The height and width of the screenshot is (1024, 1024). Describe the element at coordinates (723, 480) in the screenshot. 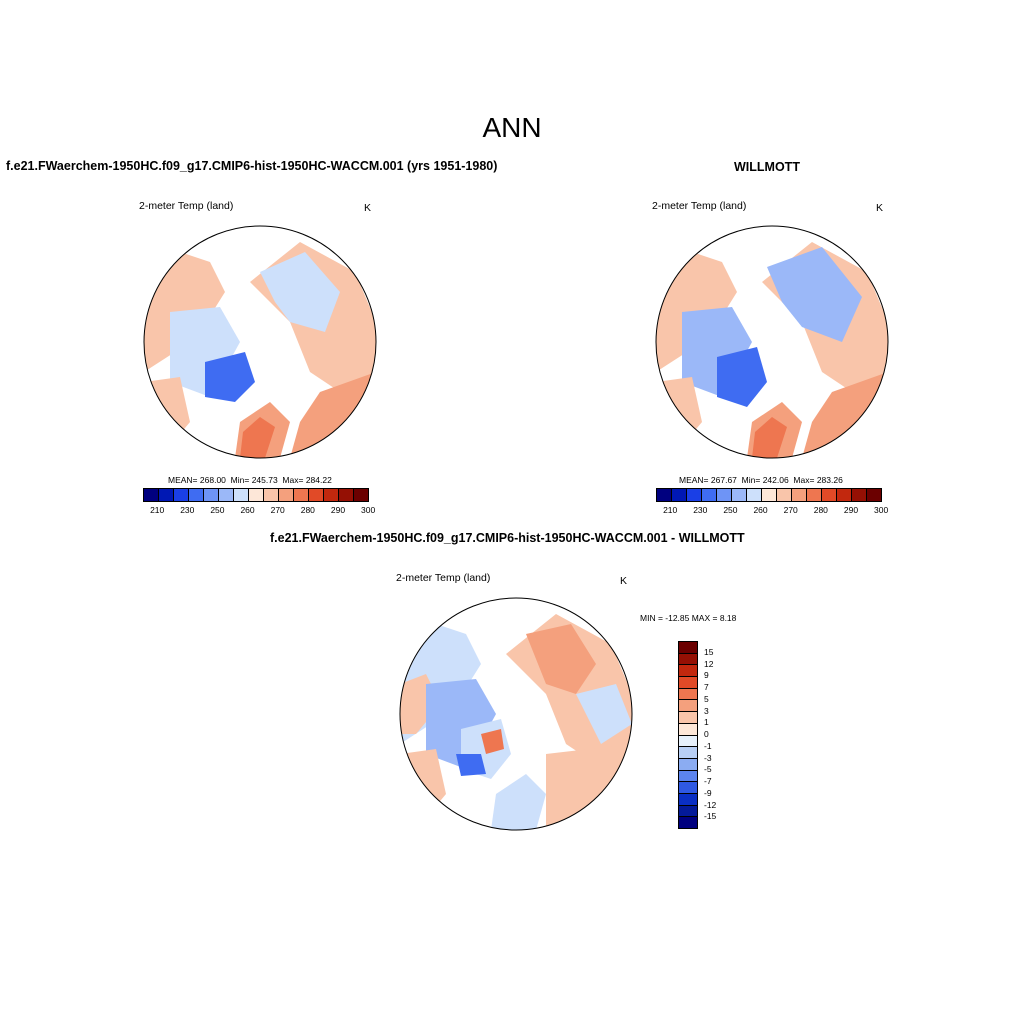

I see `panel2-mean-value: 267.67` at that location.